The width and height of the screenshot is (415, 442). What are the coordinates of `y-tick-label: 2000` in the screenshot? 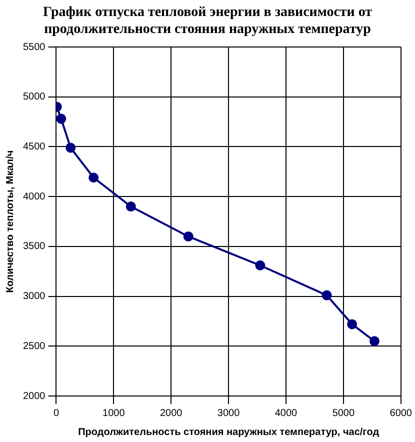 It's located at (34, 396).